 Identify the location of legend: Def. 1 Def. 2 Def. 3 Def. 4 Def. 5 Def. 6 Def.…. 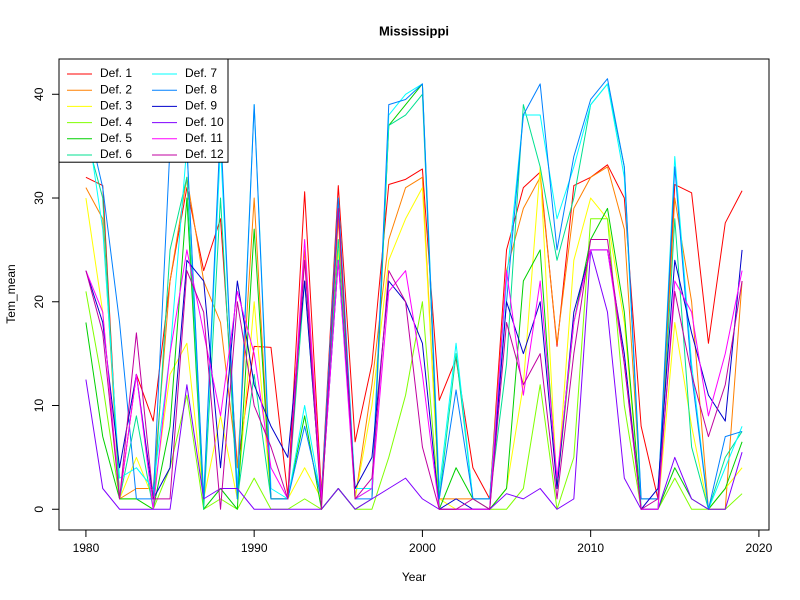
(143, 110).